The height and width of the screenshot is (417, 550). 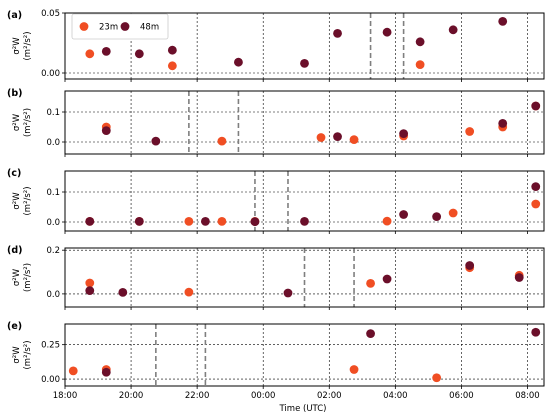 I want to click on panel-label: (e), so click(x=14, y=326).